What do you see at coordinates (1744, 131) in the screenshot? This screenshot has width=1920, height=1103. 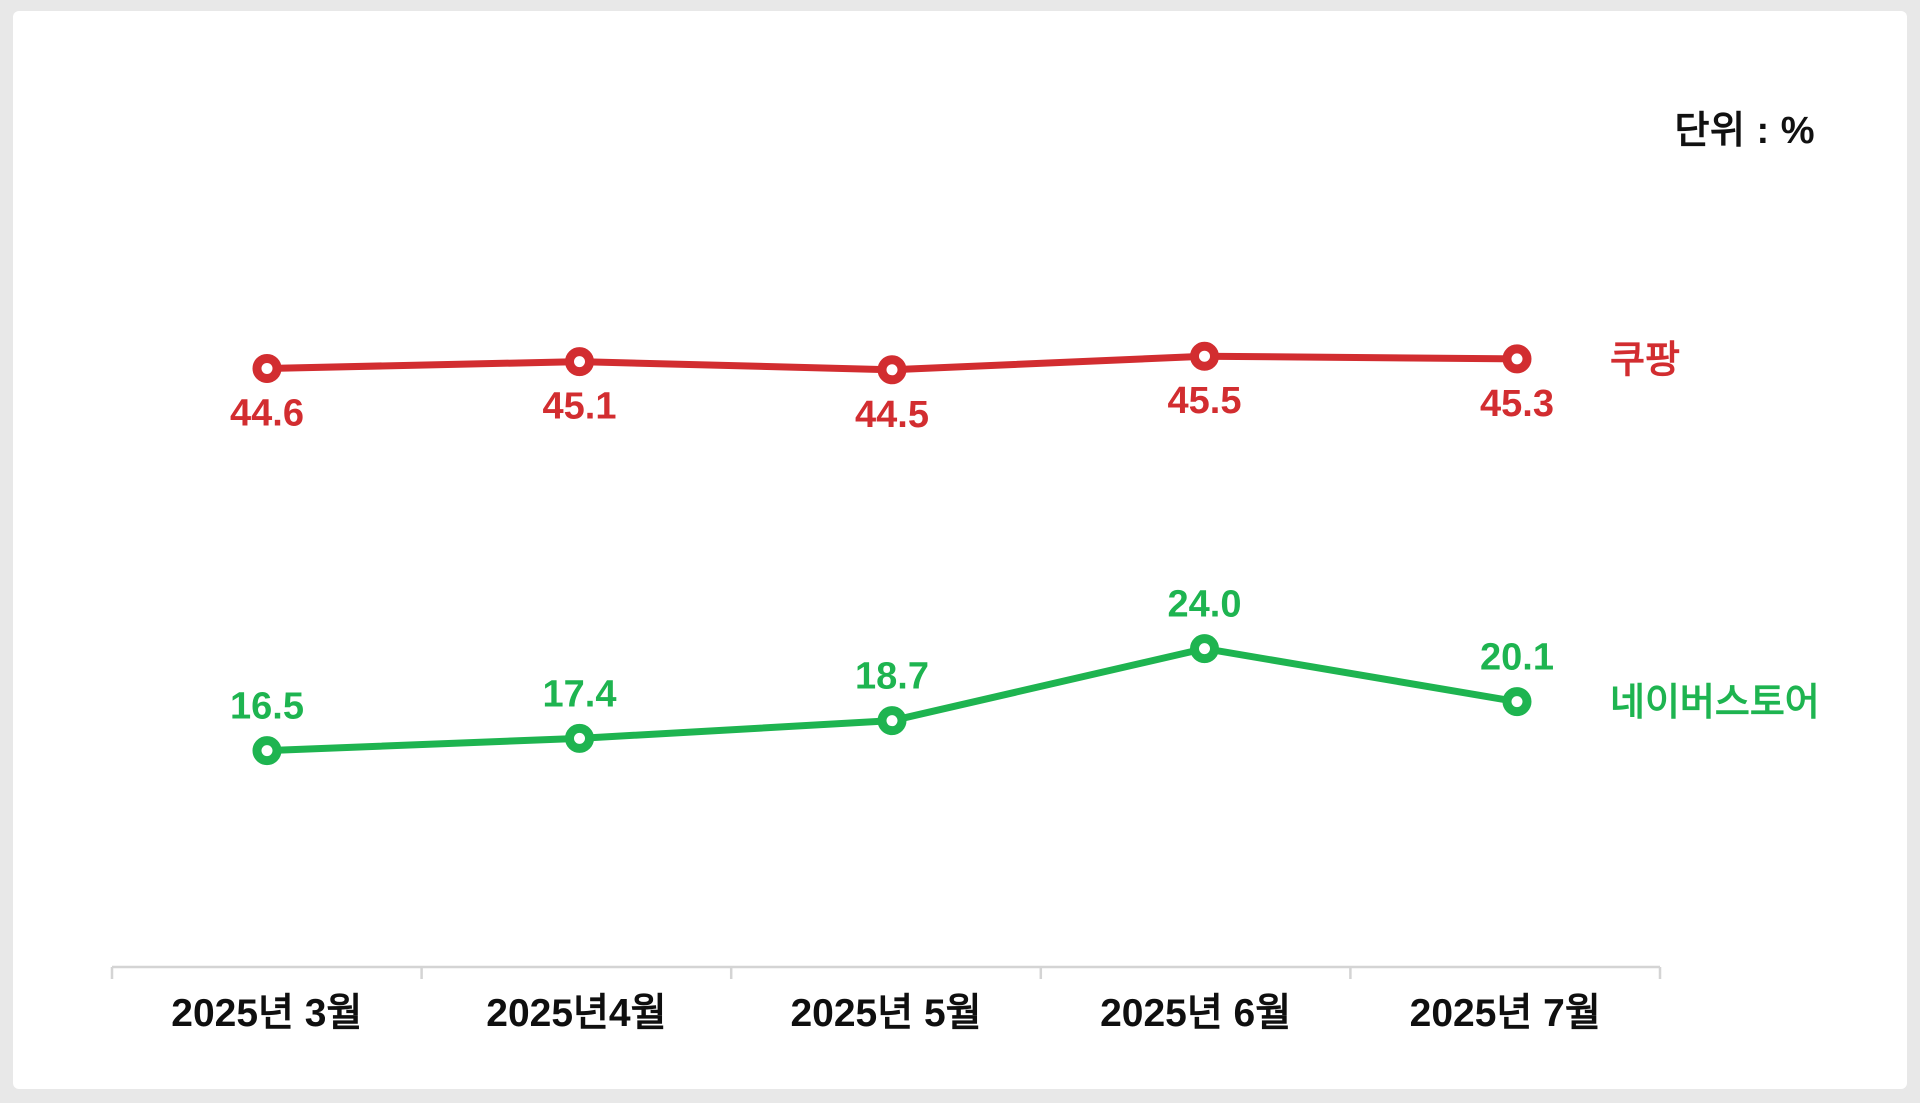 I see `unit-label: 단위 : %` at bounding box center [1744, 131].